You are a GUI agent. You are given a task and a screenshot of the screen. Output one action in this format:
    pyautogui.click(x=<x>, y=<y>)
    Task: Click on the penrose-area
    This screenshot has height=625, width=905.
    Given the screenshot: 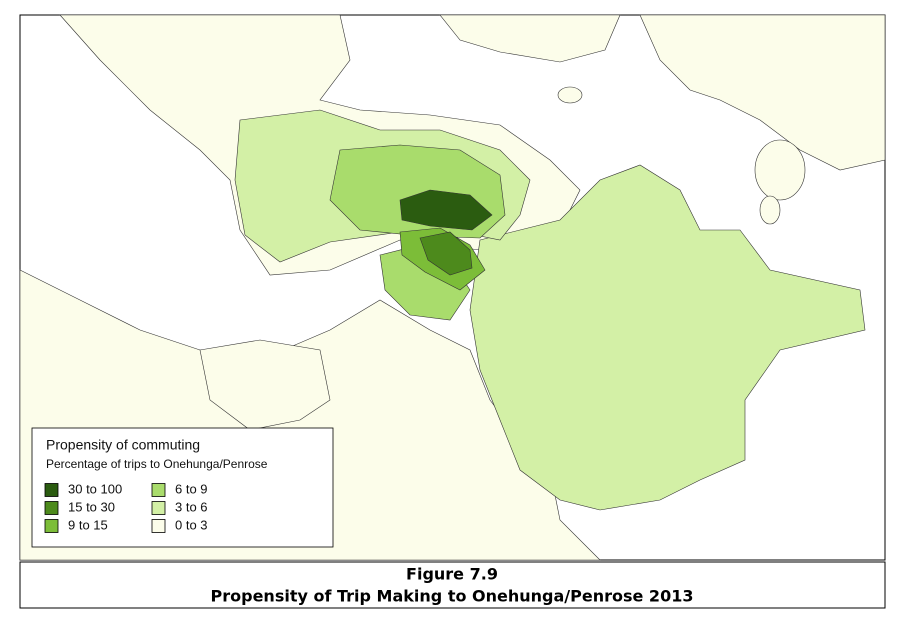 What is the action you would take?
    pyautogui.click(x=446, y=210)
    